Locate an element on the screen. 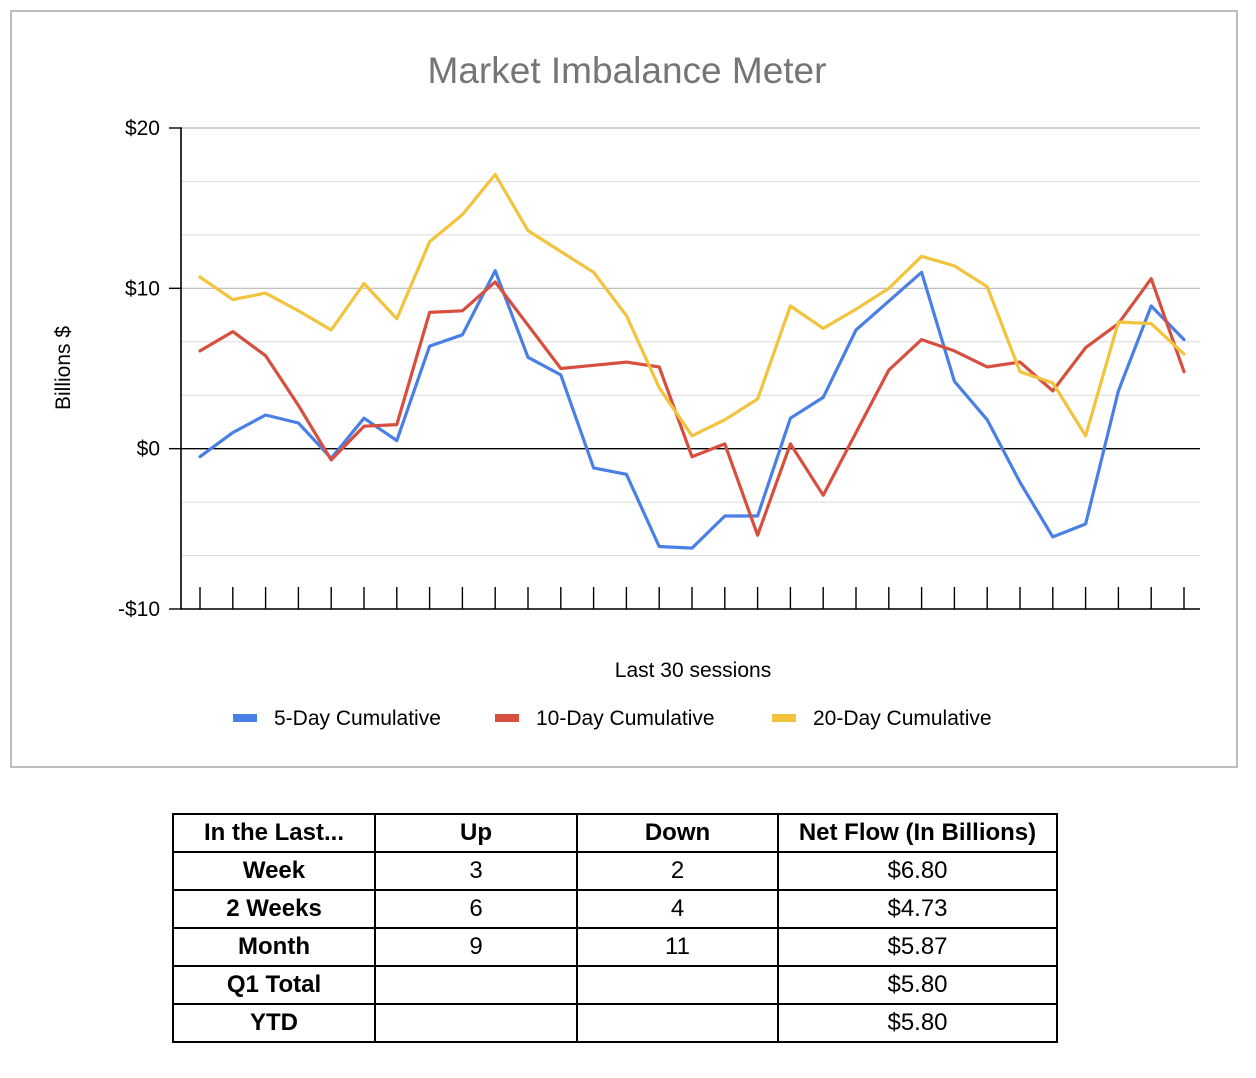 This screenshot has width=1256, height=1078. column-header: Down is located at coordinates (677, 833).